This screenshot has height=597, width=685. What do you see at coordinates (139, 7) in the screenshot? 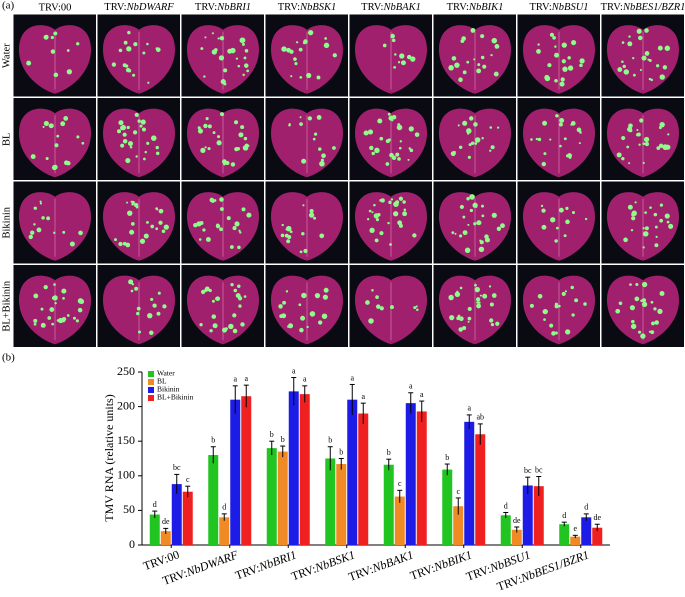
I see `column-header: TRV:NbDWARF` at bounding box center [139, 7].